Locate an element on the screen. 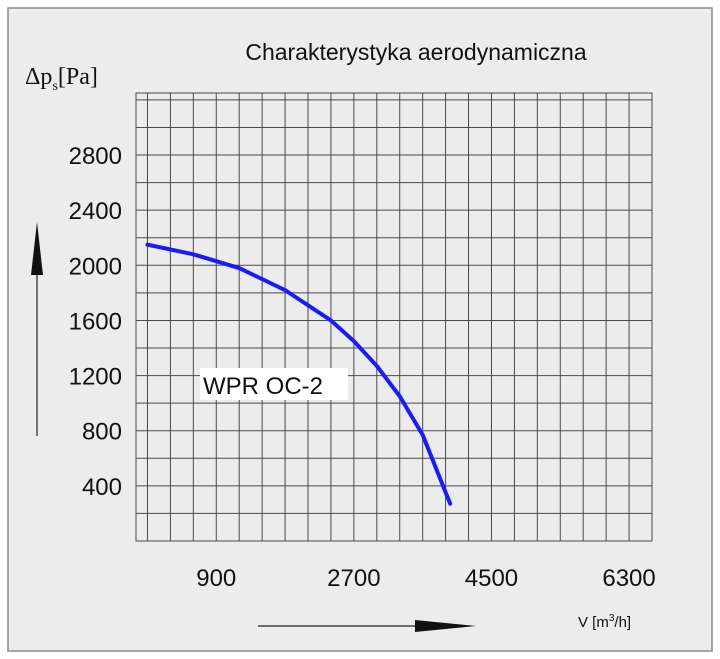  y-tick-label: 2400 is located at coordinates (95, 211).